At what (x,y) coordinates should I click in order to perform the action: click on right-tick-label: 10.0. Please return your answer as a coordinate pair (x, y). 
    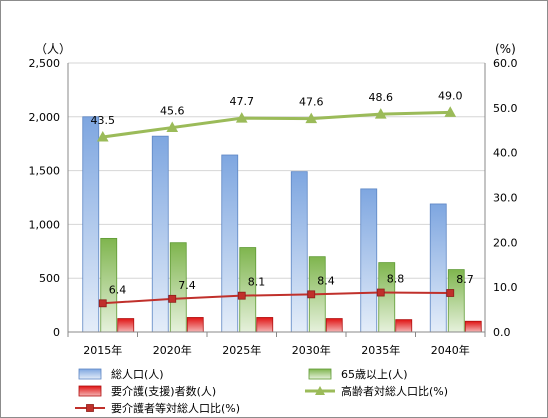
    Looking at the image, I should click on (505, 287).